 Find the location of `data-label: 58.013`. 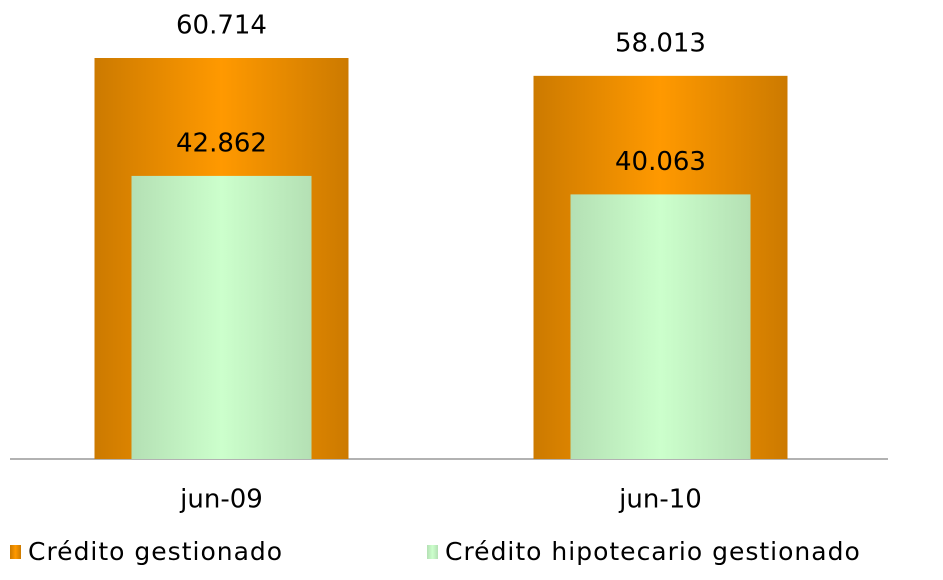

data-label: 58.013 is located at coordinates (660, 43).